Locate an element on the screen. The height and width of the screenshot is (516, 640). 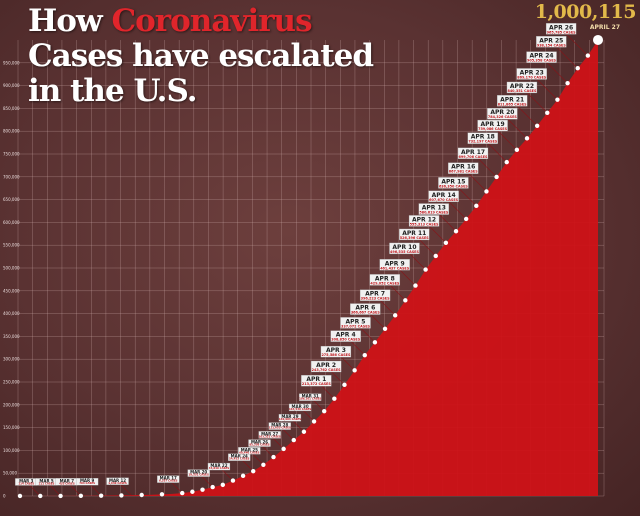
data-label-cases: 140,904 CASES is located at coordinates (290, 419).